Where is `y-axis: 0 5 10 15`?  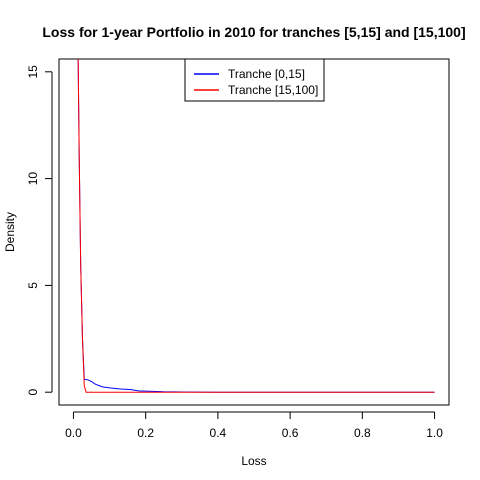
y-axis: 0 5 10 15 is located at coordinates (39, 230).